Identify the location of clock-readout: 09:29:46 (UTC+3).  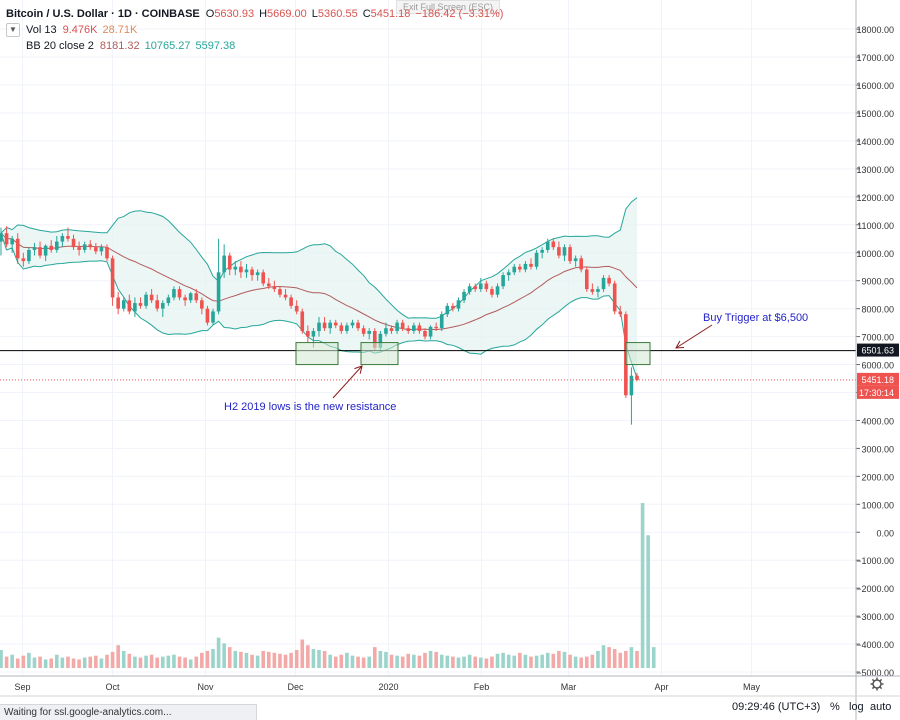
(776, 707).